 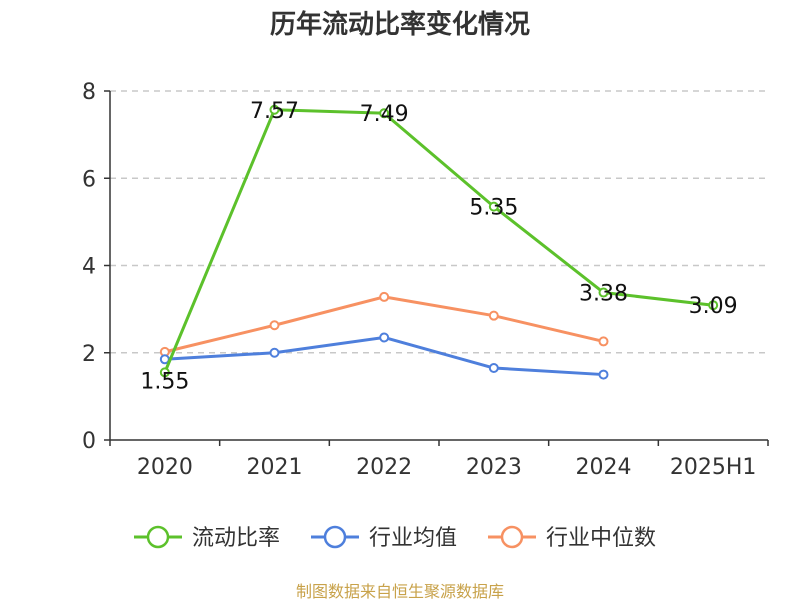 I want to click on data-label: 3.38, so click(x=603, y=294).